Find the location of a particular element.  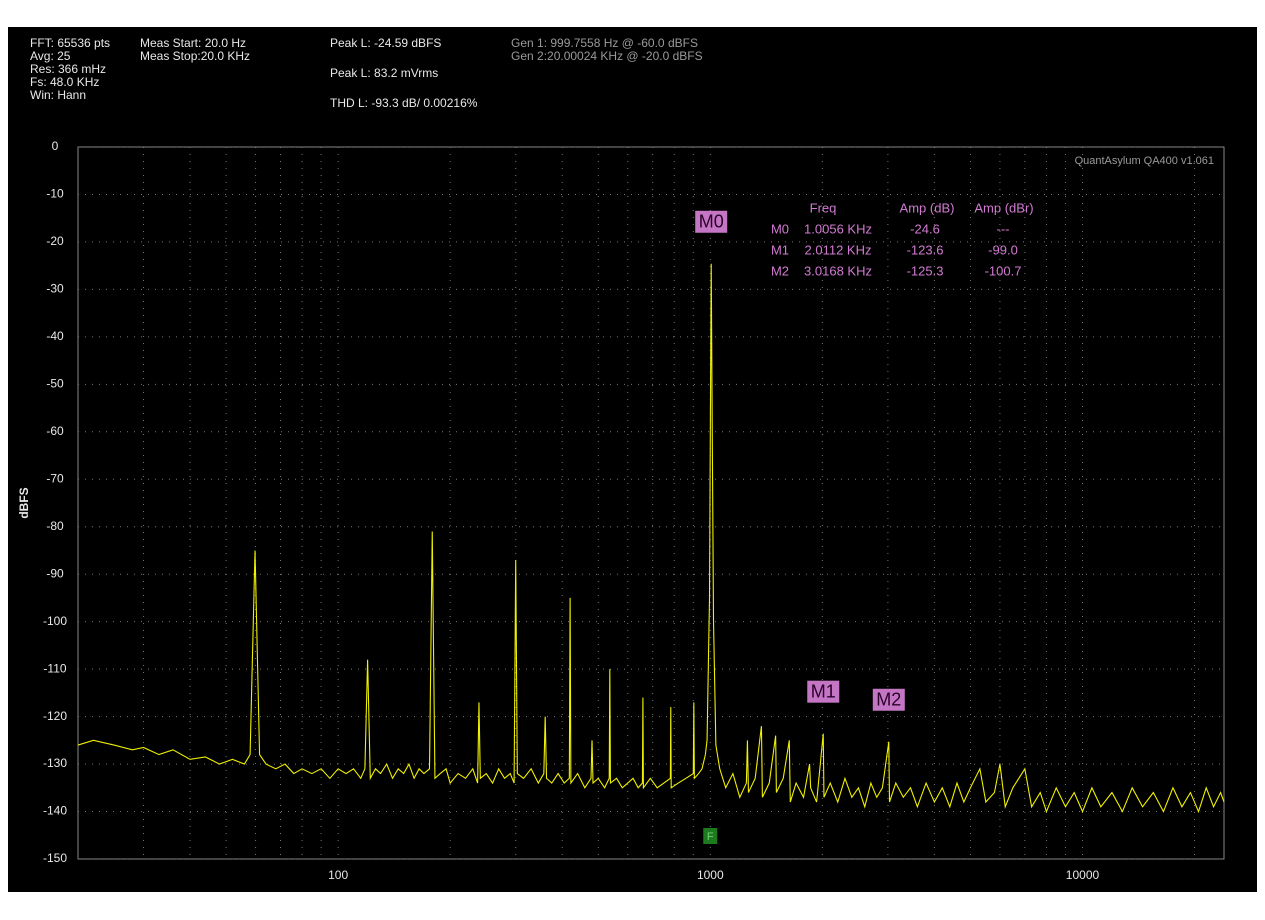

table-cell: M0 is located at coordinates (780, 228).